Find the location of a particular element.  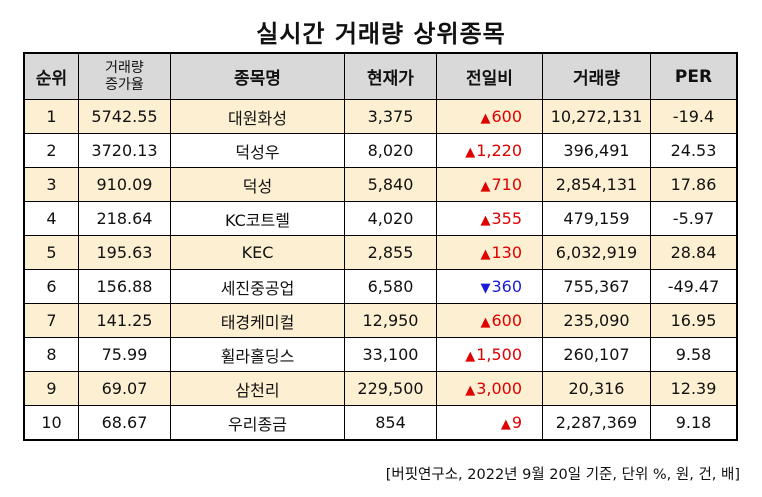

cell-change: ▲1,220 is located at coordinates (489, 150).